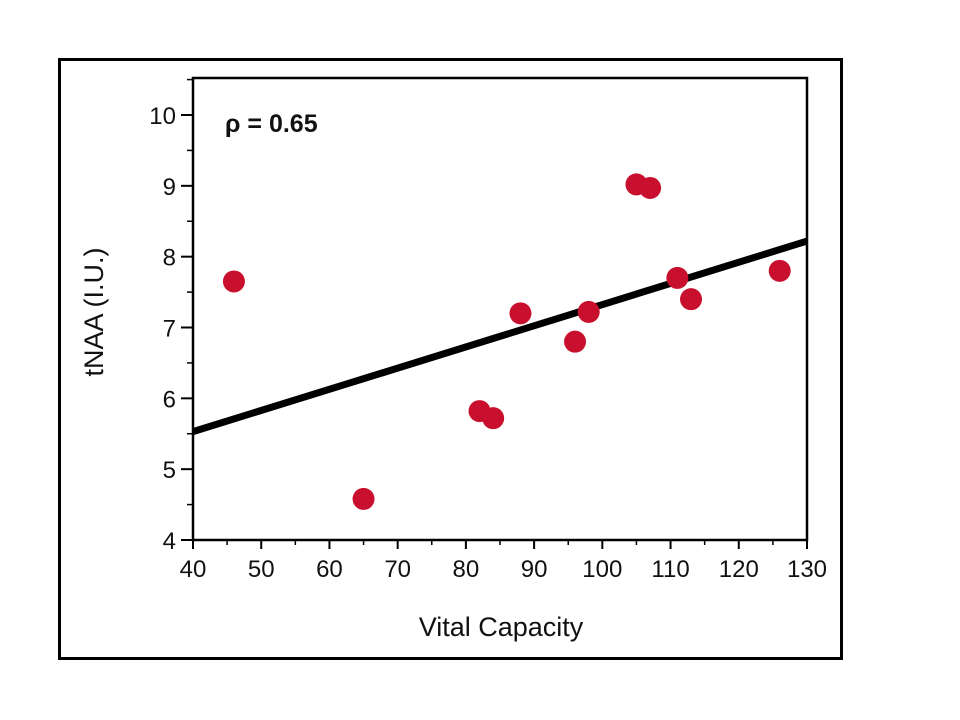  Describe the element at coordinates (602, 569) in the screenshot. I see `x-tick-label: 100` at that location.